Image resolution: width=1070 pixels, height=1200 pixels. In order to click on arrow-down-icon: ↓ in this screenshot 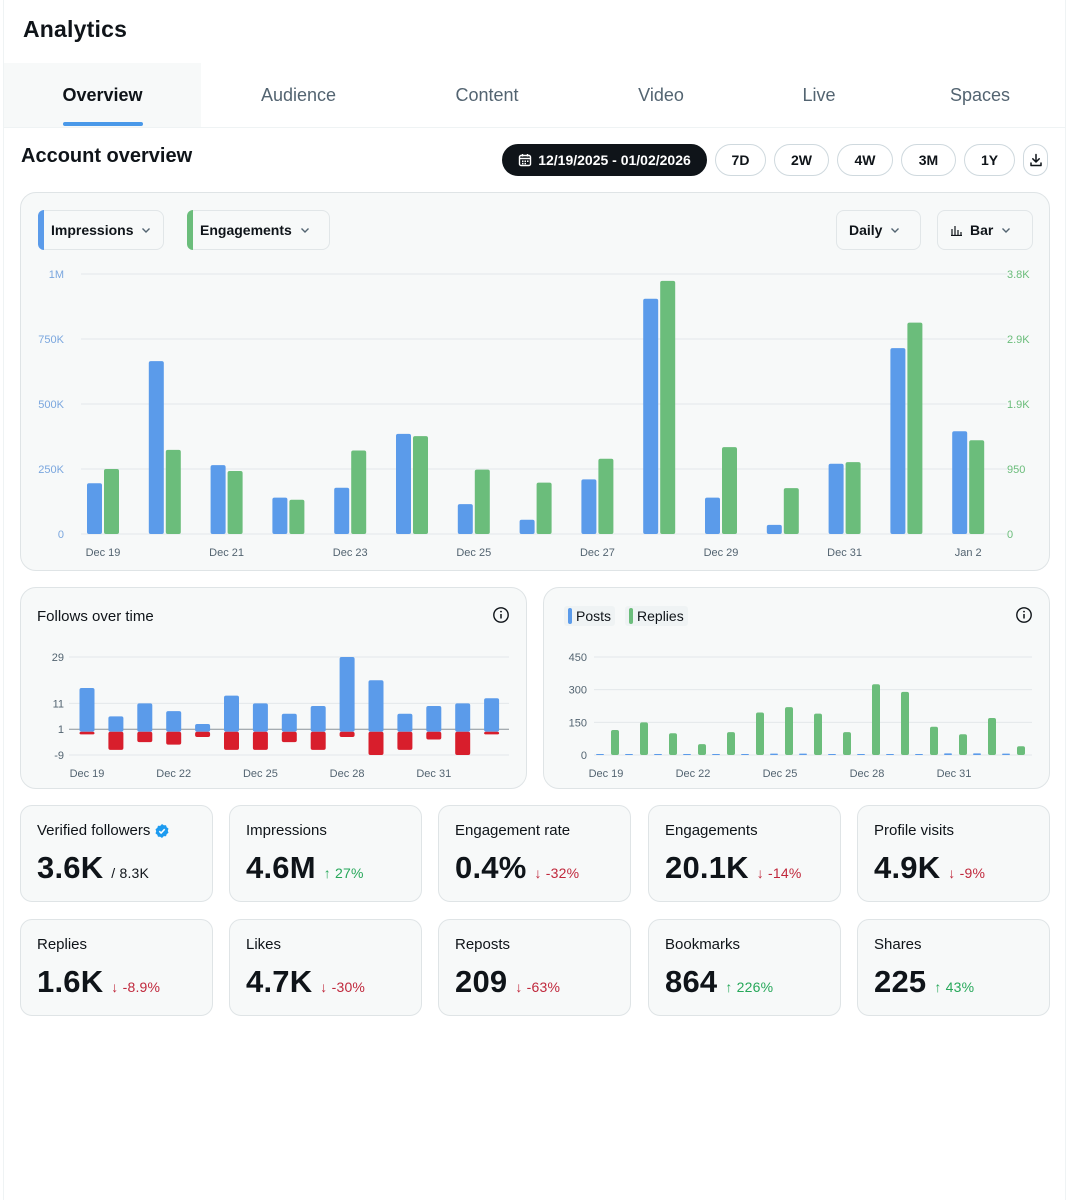, I will do `click(954, 873)`.